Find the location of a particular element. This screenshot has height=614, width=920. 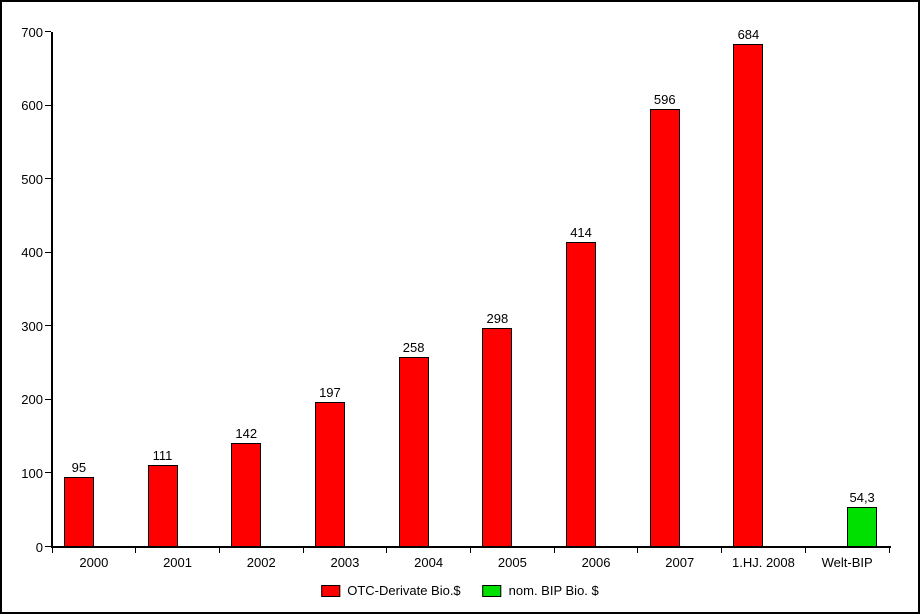

bar-value-label: 298 is located at coordinates (497, 318).